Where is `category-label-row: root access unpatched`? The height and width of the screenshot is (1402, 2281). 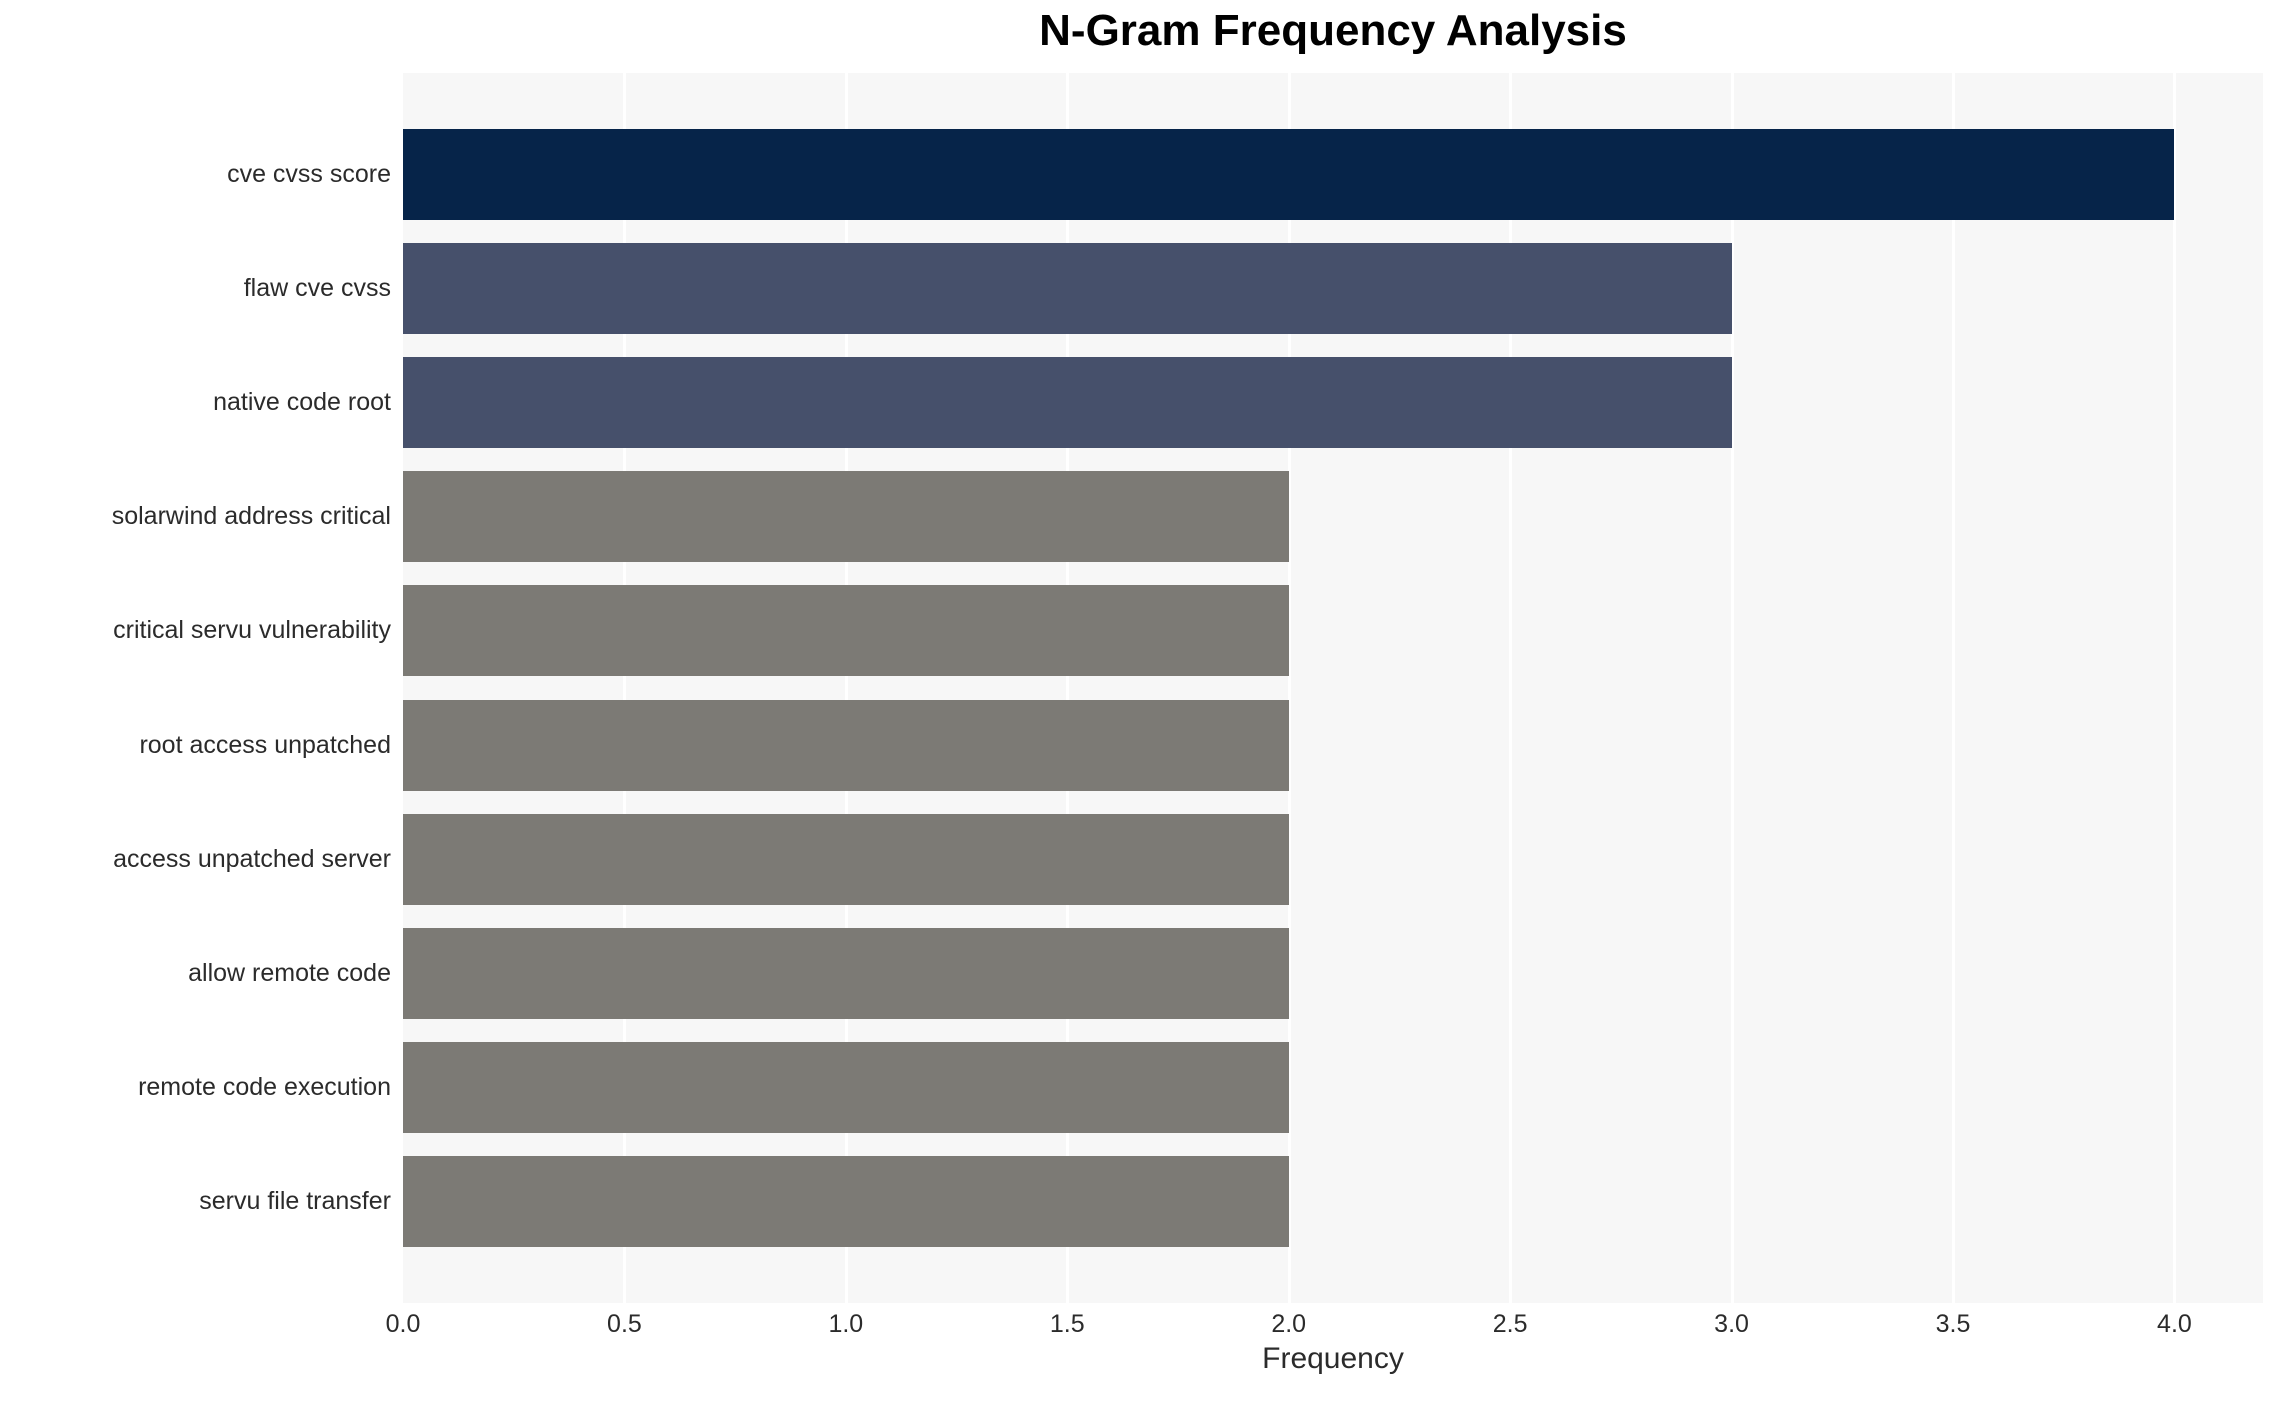
category-label-row: root access unpatched is located at coordinates (195, 745).